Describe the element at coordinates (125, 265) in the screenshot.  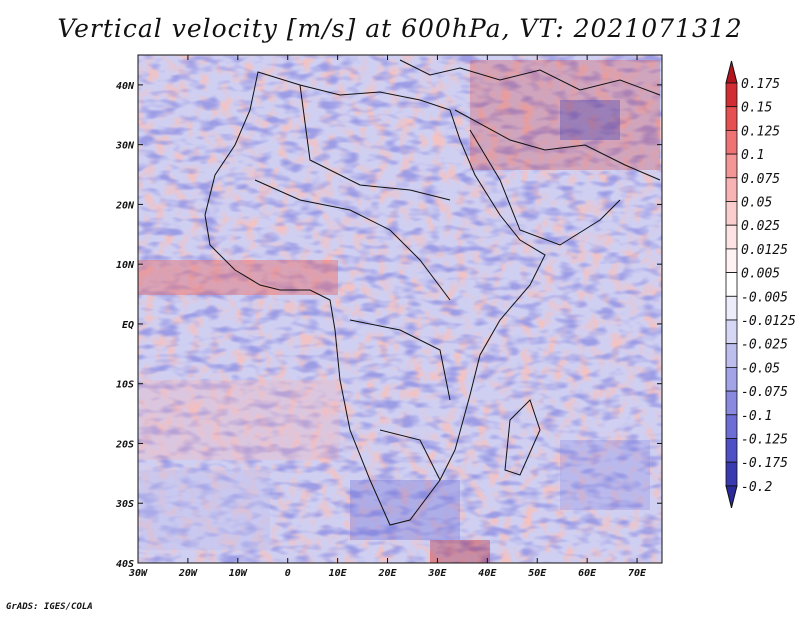
I see `lat-tick-label: 10N` at that location.